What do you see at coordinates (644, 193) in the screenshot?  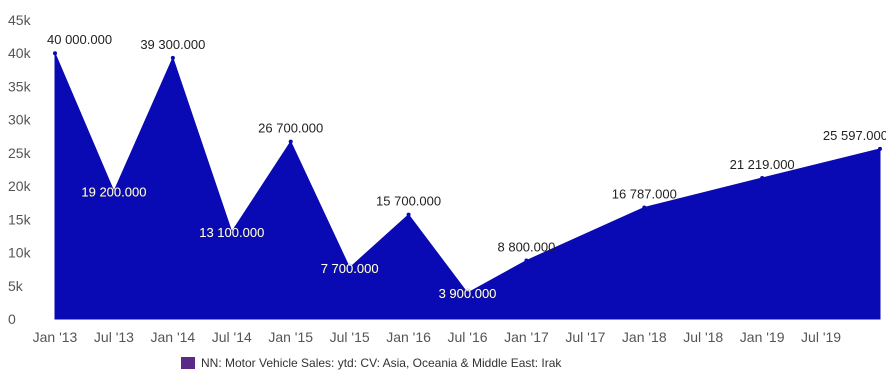 I see `data-label: 16 787.000` at bounding box center [644, 193].